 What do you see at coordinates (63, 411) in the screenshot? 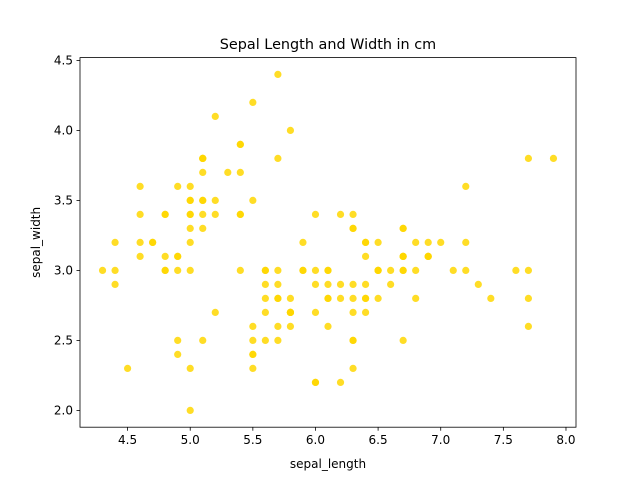
I see `y-tick-label: 2.0` at bounding box center [63, 411].